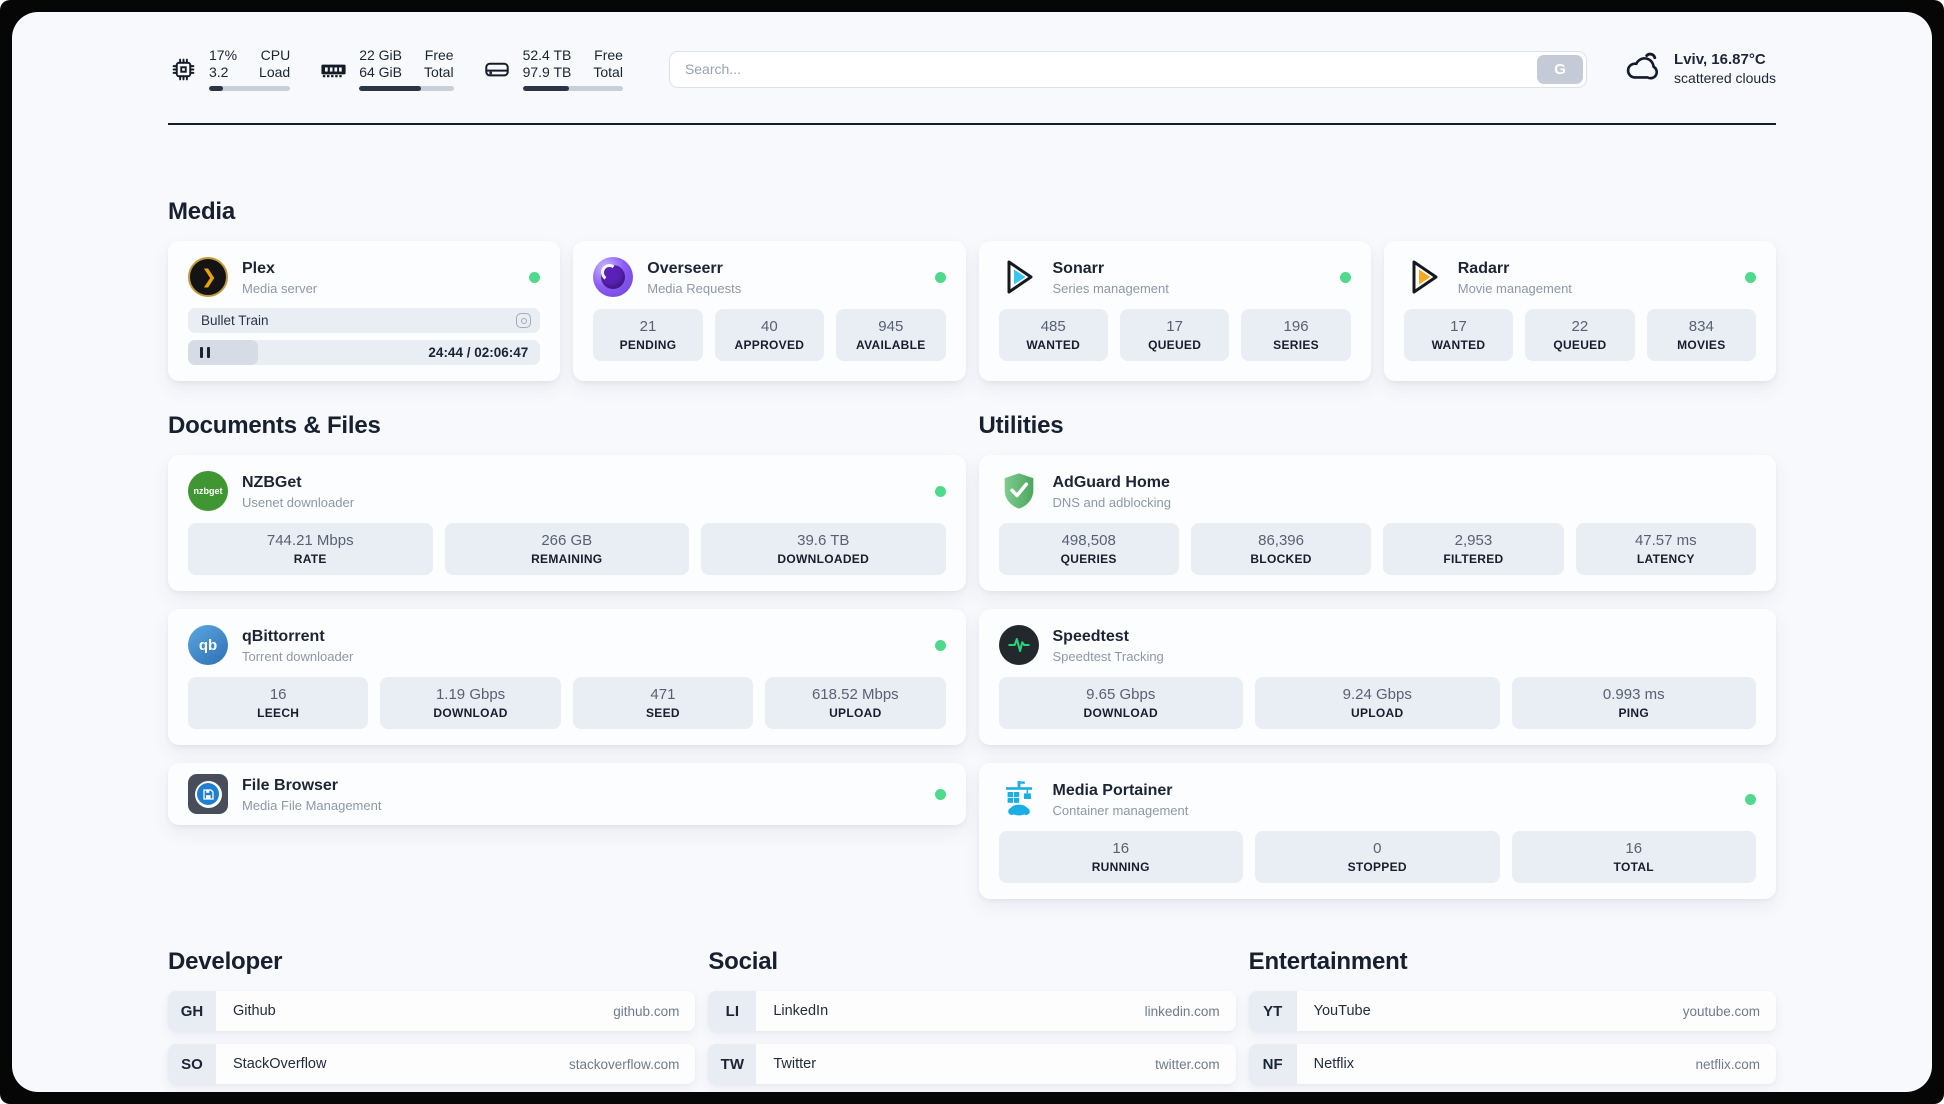 The image size is (1944, 1104). What do you see at coordinates (497, 69) in the screenshot?
I see `disk-icon` at bounding box center [497, 69].